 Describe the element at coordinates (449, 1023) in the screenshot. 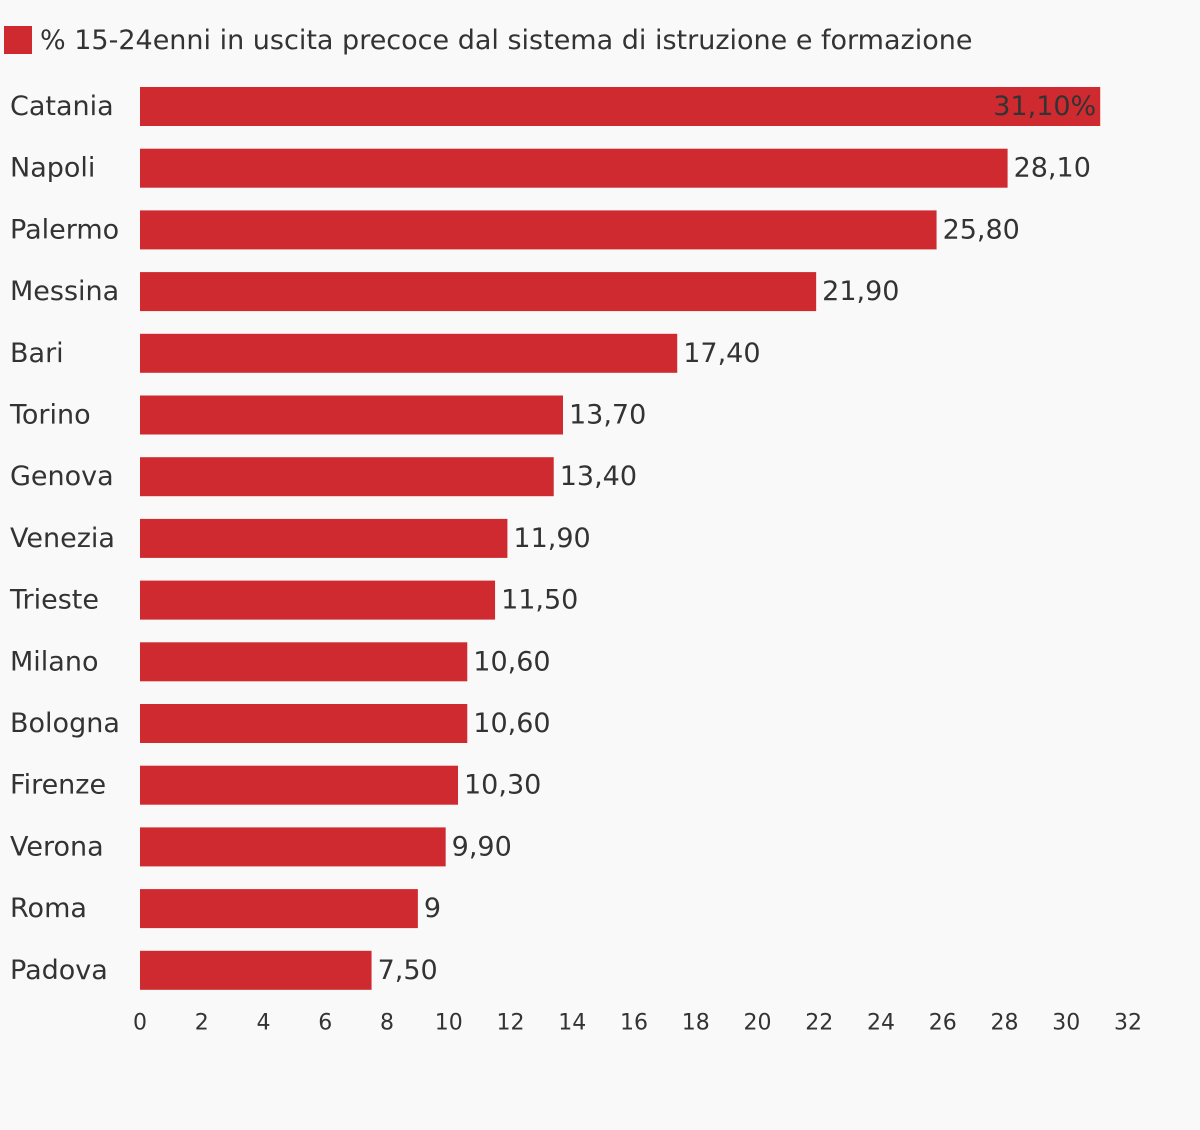

I see `x-tick-label: 10` at that location.